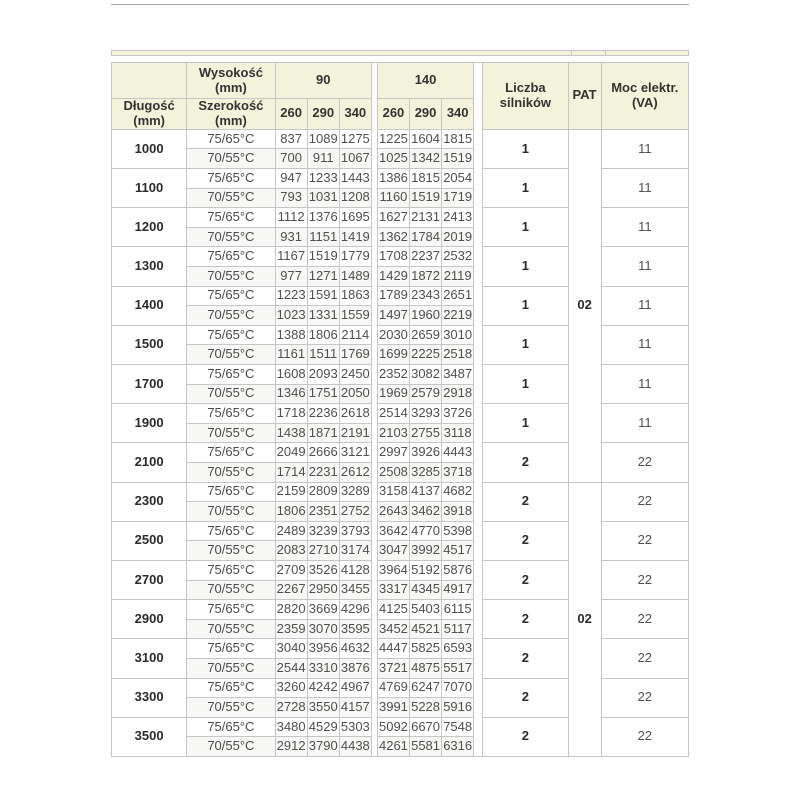  I want to click on value-cell: 2508, so click(393, 472).